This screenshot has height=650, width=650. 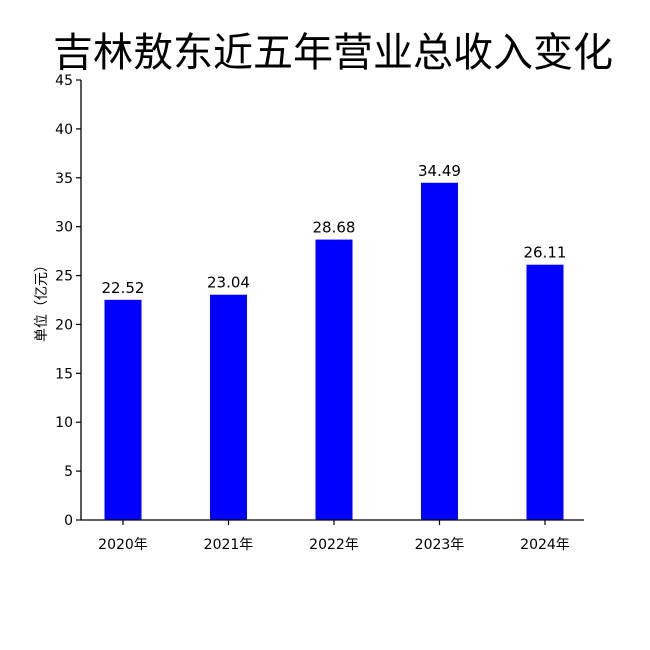 I want to click on y-tick-label: 25, so click(x=64, y=277).